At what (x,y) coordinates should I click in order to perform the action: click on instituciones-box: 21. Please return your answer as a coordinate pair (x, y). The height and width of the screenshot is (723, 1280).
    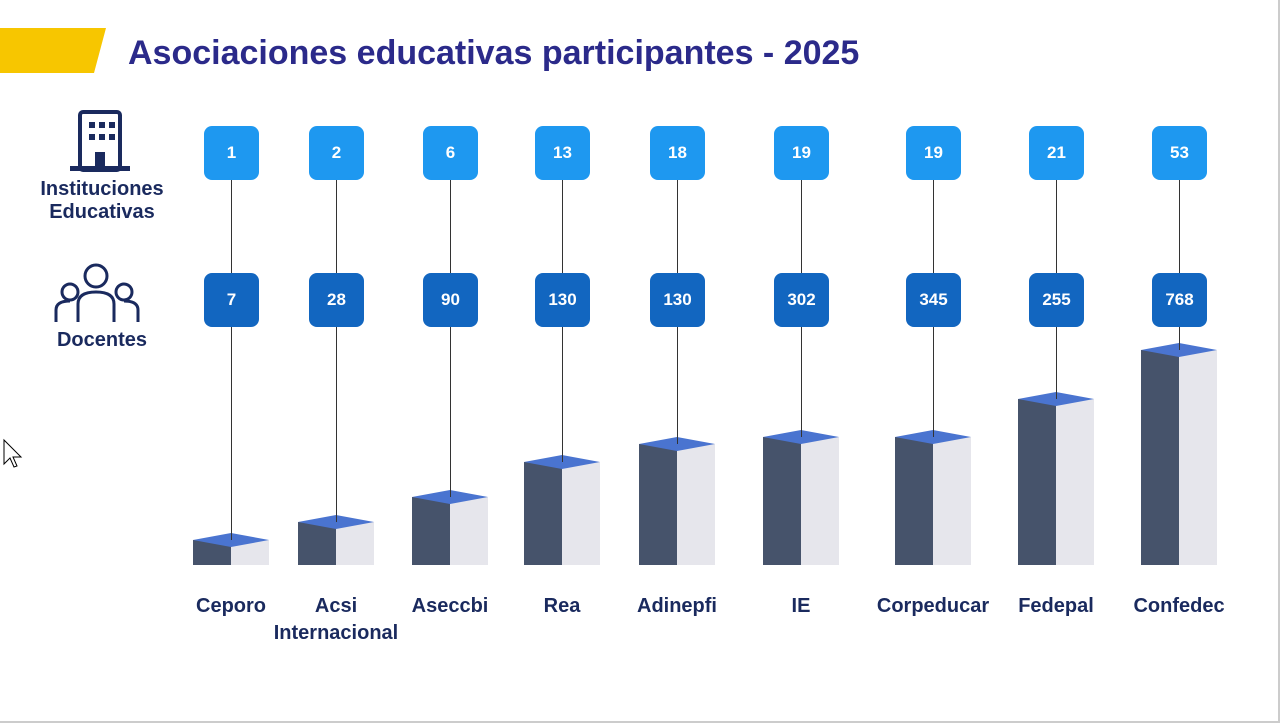
    Looking at the image, I should click on (1056, 153).